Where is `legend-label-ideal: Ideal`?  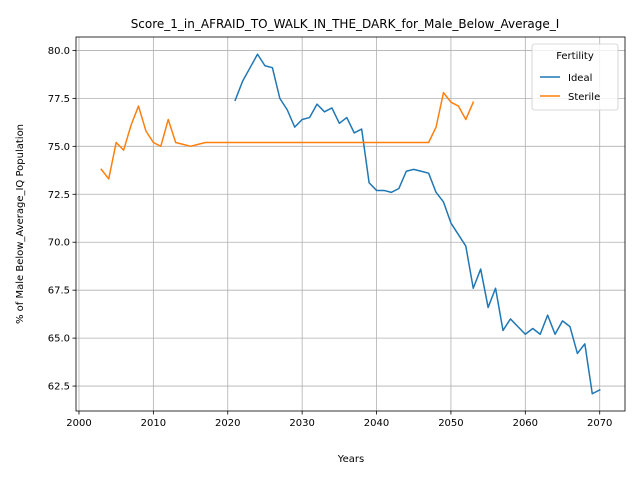 legend-label-ideal: Ideal is located at coordinates (580, 78).